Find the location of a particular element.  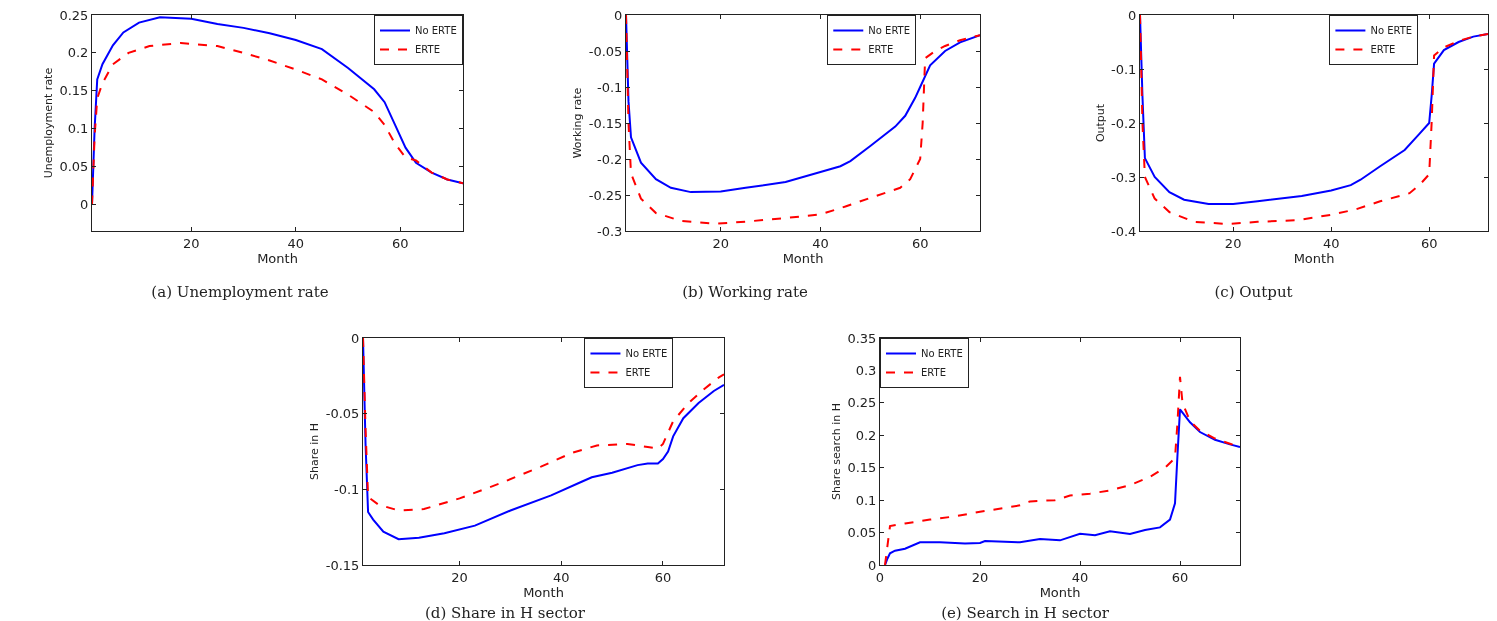

line-series is located at coordinates (1062, 486).